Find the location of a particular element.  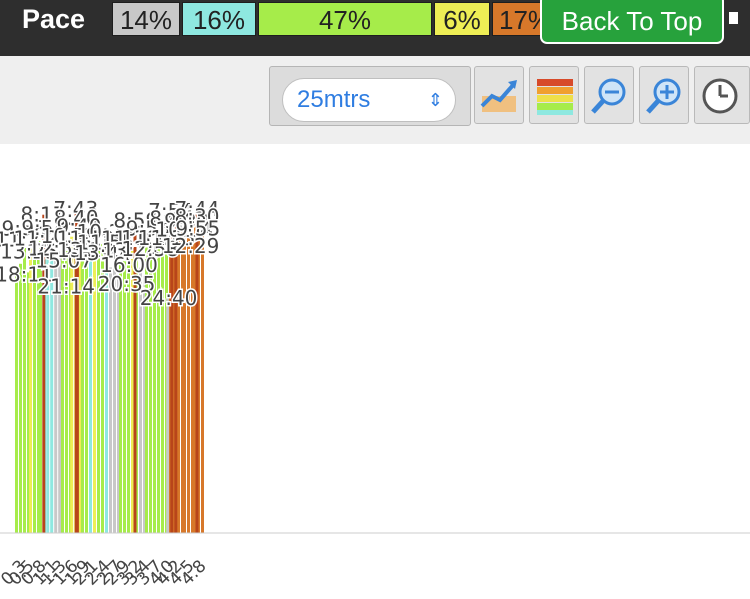

zone-green-percent: 47% is located at coordinates (345, 19).